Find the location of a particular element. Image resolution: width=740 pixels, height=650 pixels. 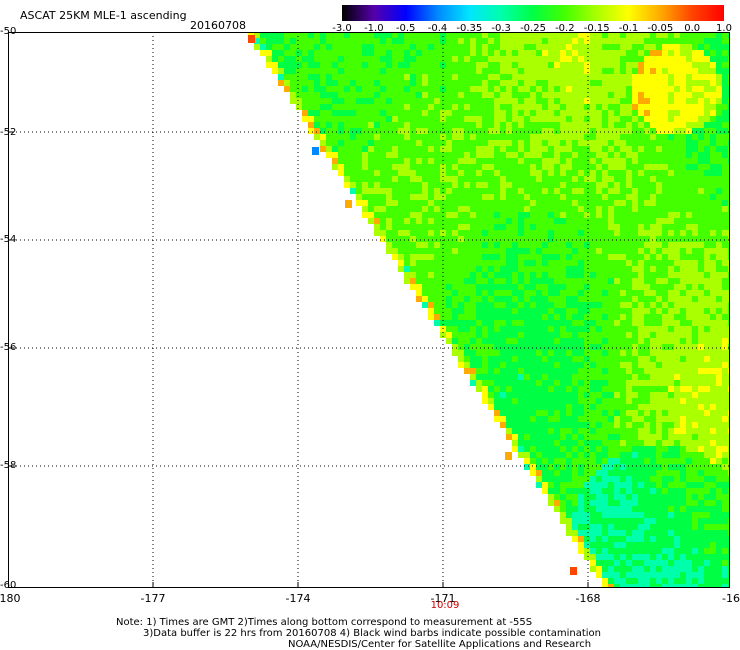

longitude-label: -16 is located at coordinates (731, 598).